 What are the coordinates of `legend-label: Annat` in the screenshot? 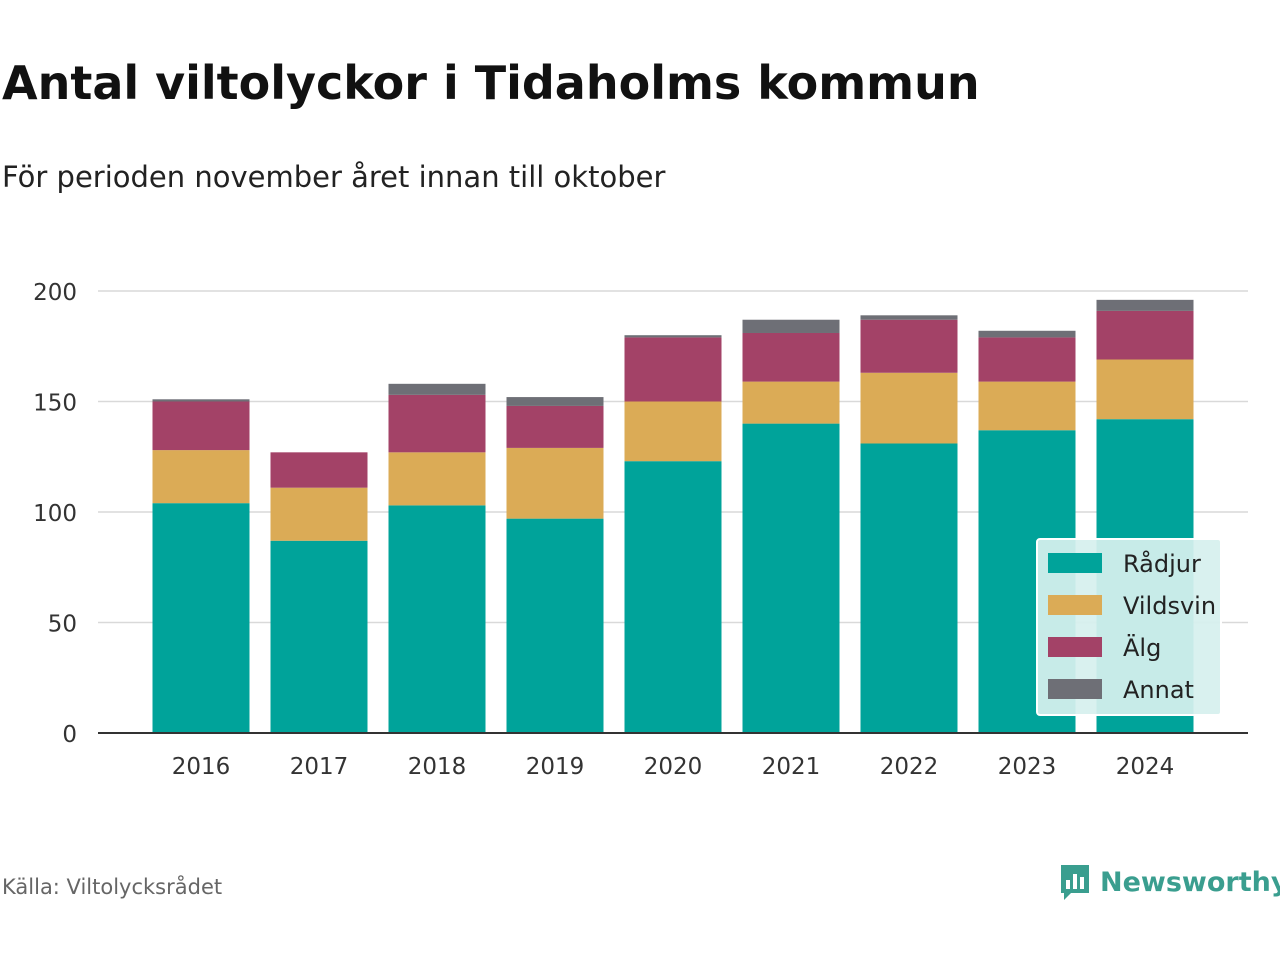 It's located at (1158, 690).